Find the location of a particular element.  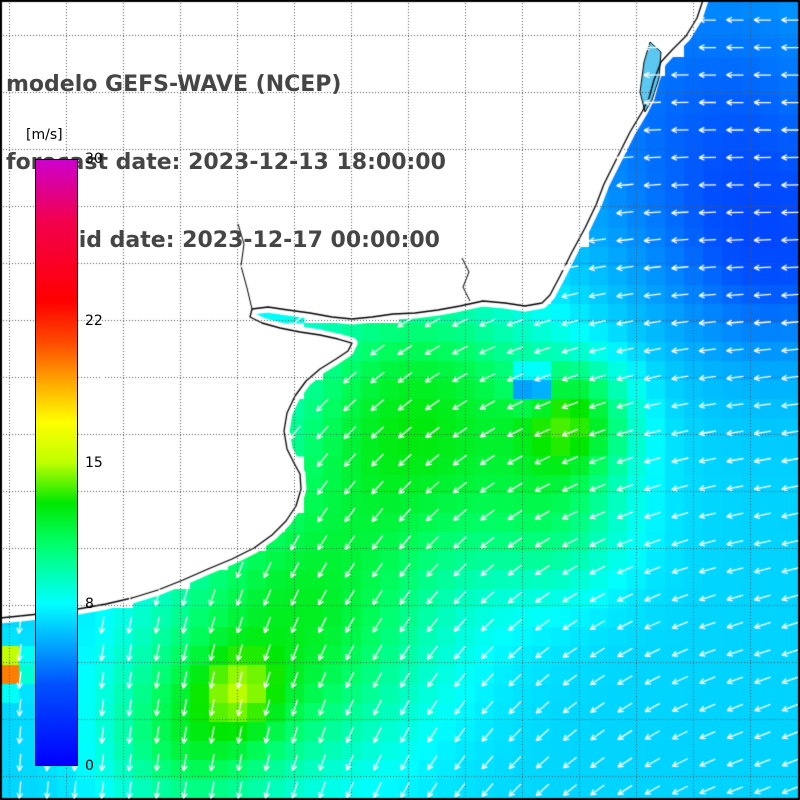

colorbar-unit-label: [m/s] is located at coordinates (44, 135).